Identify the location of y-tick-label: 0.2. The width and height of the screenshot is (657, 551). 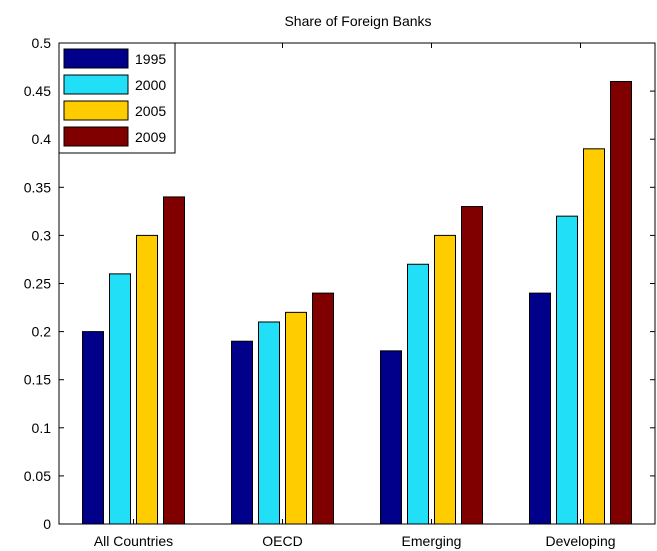
(42, 332).